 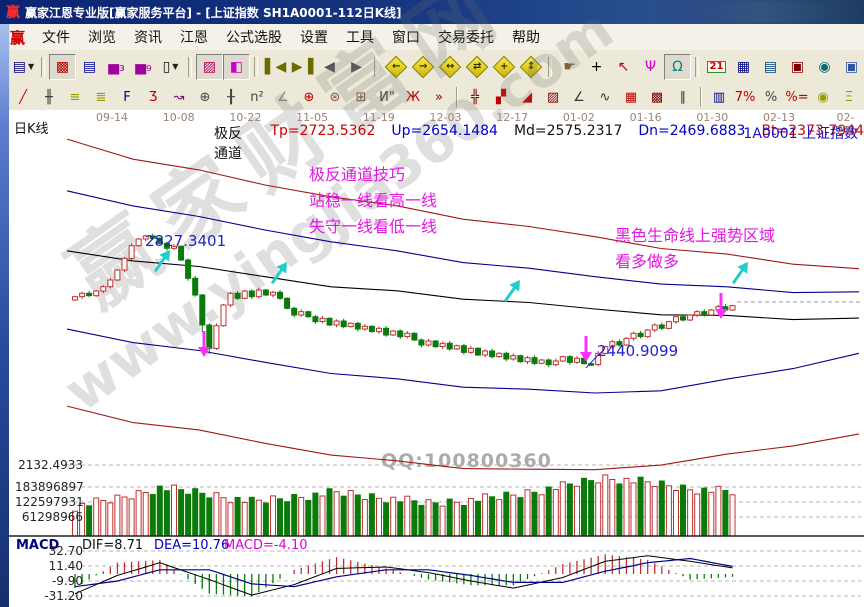 I want to click on menu-item-9: 帮助, so click(x=526, y=38).